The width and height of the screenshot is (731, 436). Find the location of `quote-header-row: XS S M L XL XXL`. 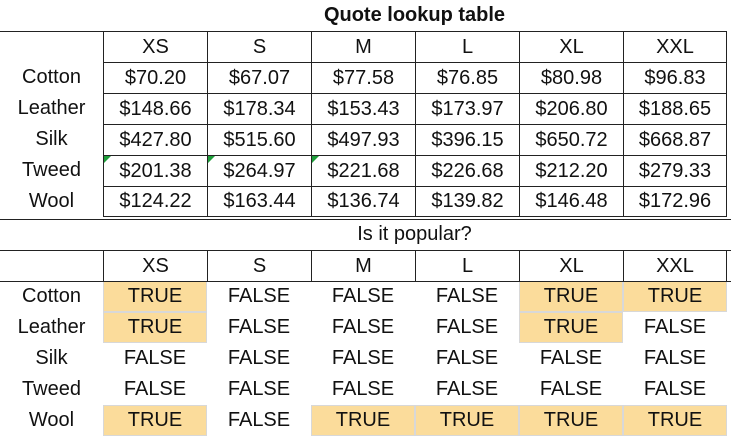

quote-header-row: XS S M L XL XXL is located at coordinates (365, 46).